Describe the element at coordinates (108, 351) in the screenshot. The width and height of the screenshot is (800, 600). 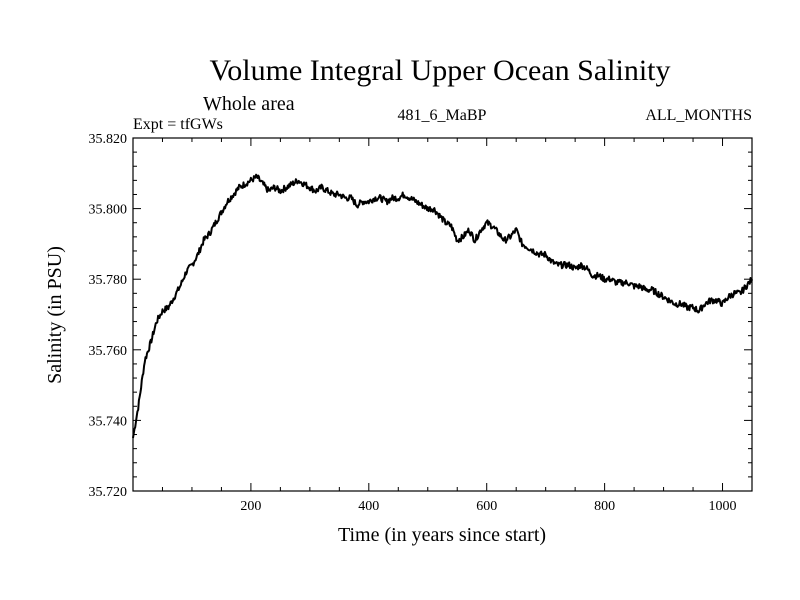
I see `y-tick-label: 35.760` at that location.